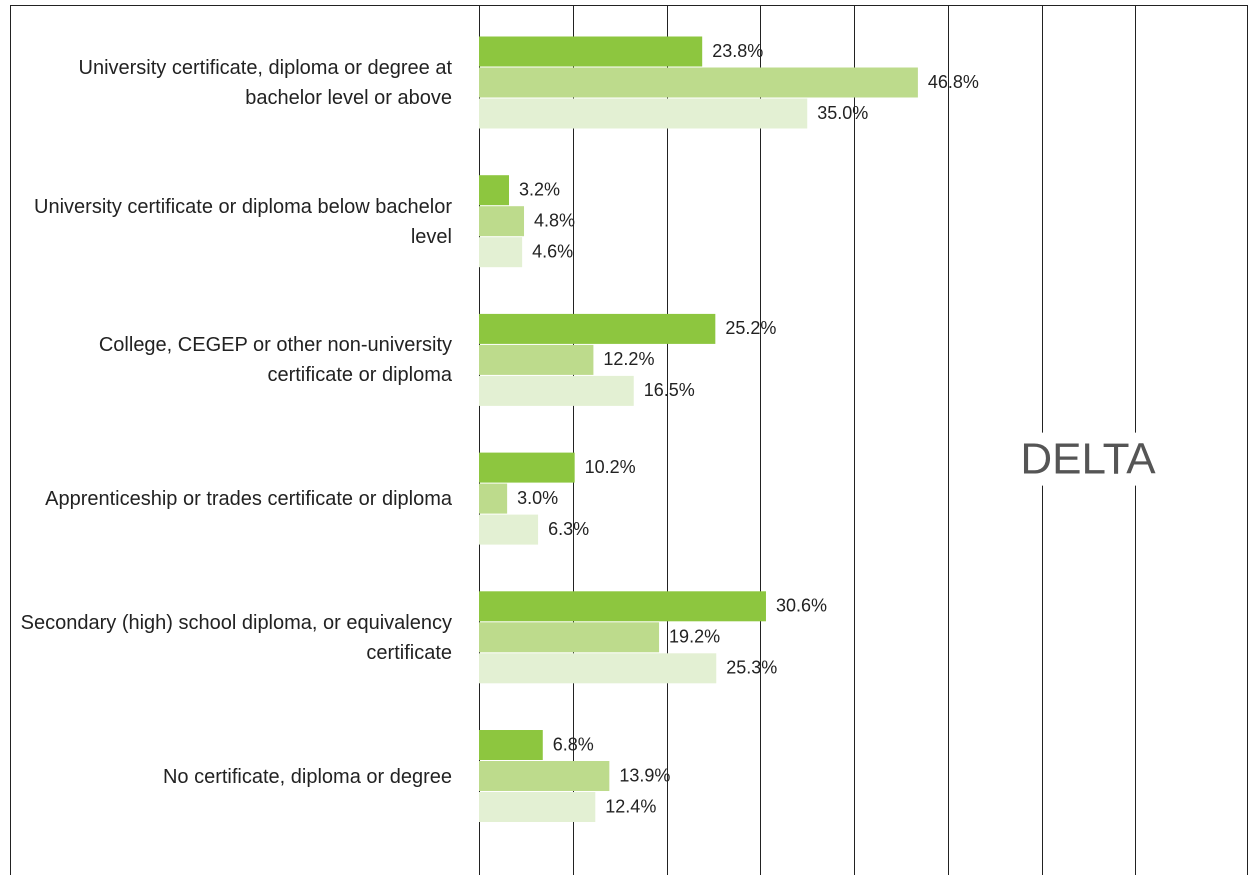 The width and height of the screenshot is (1249, 875). What do you see at coordinates (628, 359) in the screenshot?
I see `value-label: 12.2%` at bounding box center [628, 359].